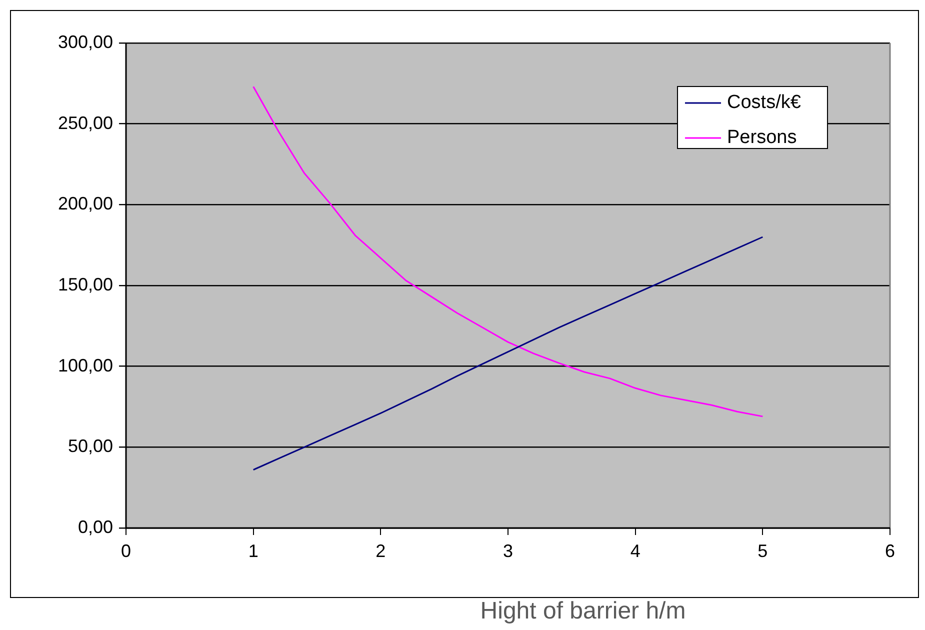 The width and height of the screenshot is (925, 630). Describe the element at coordinates (764, 103) in the screenshot. I see `legend-label: Costs/k€` at that location.